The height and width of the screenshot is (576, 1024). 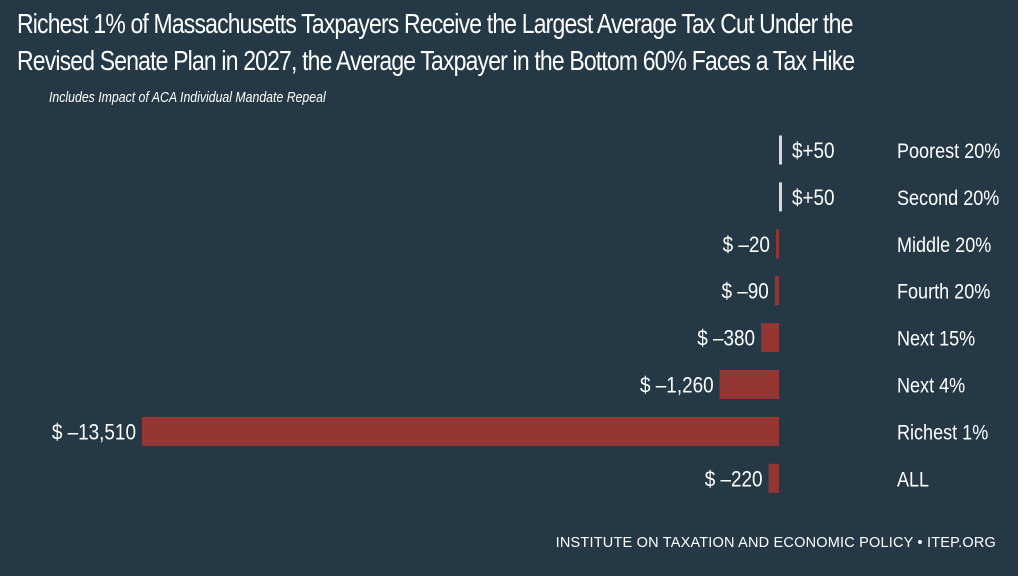 I want to click on category-label-7: Richest 1%, so click(x=942, y=433).